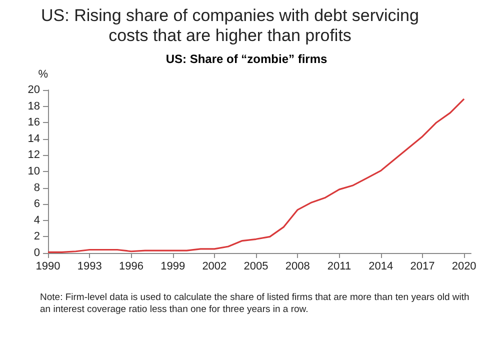 The width and height of the screenshot is (493, 338). What do you see at coordinates (34, 106) in the screenshot?
I see `y-tick-label: 18` at bounding box center [34, 106].